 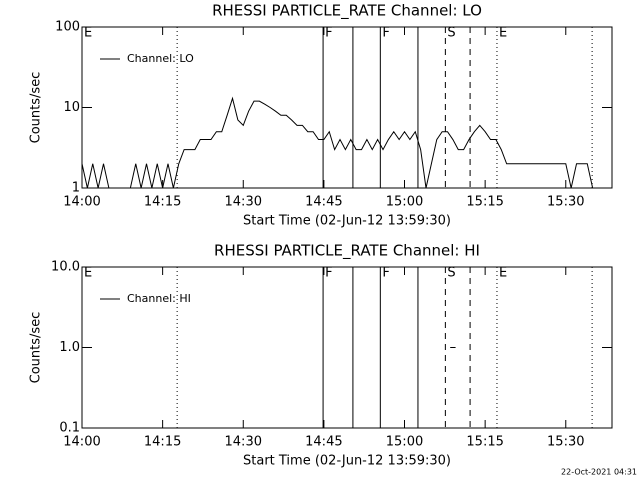 What do you see at coordinates (67, 27) in the screenshot?
I see `y-tick-label: 100` at bounding box center [67, 27].